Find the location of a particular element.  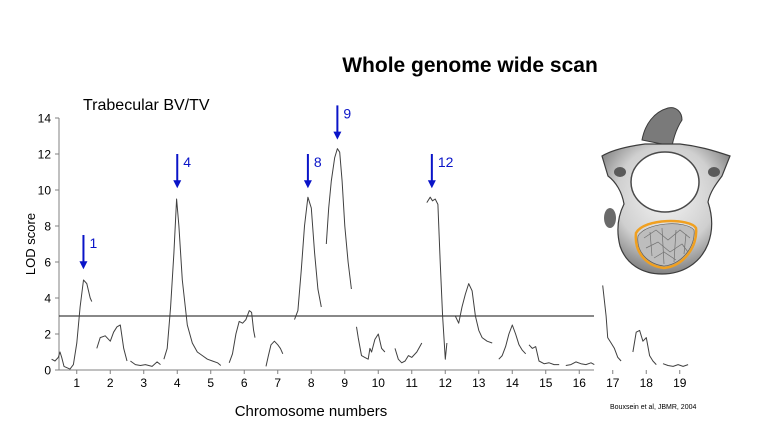

x-tick-label: 7 is located at coordinates (277, 383).